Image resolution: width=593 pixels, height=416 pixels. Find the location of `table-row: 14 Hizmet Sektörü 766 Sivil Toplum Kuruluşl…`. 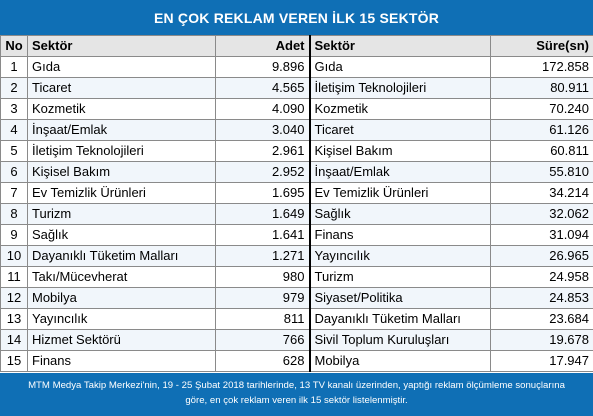

table-row: 14 Hizmet Sektörü 766 Sivil Toplum Kuruluşl… is located at coordinates (296, 340).